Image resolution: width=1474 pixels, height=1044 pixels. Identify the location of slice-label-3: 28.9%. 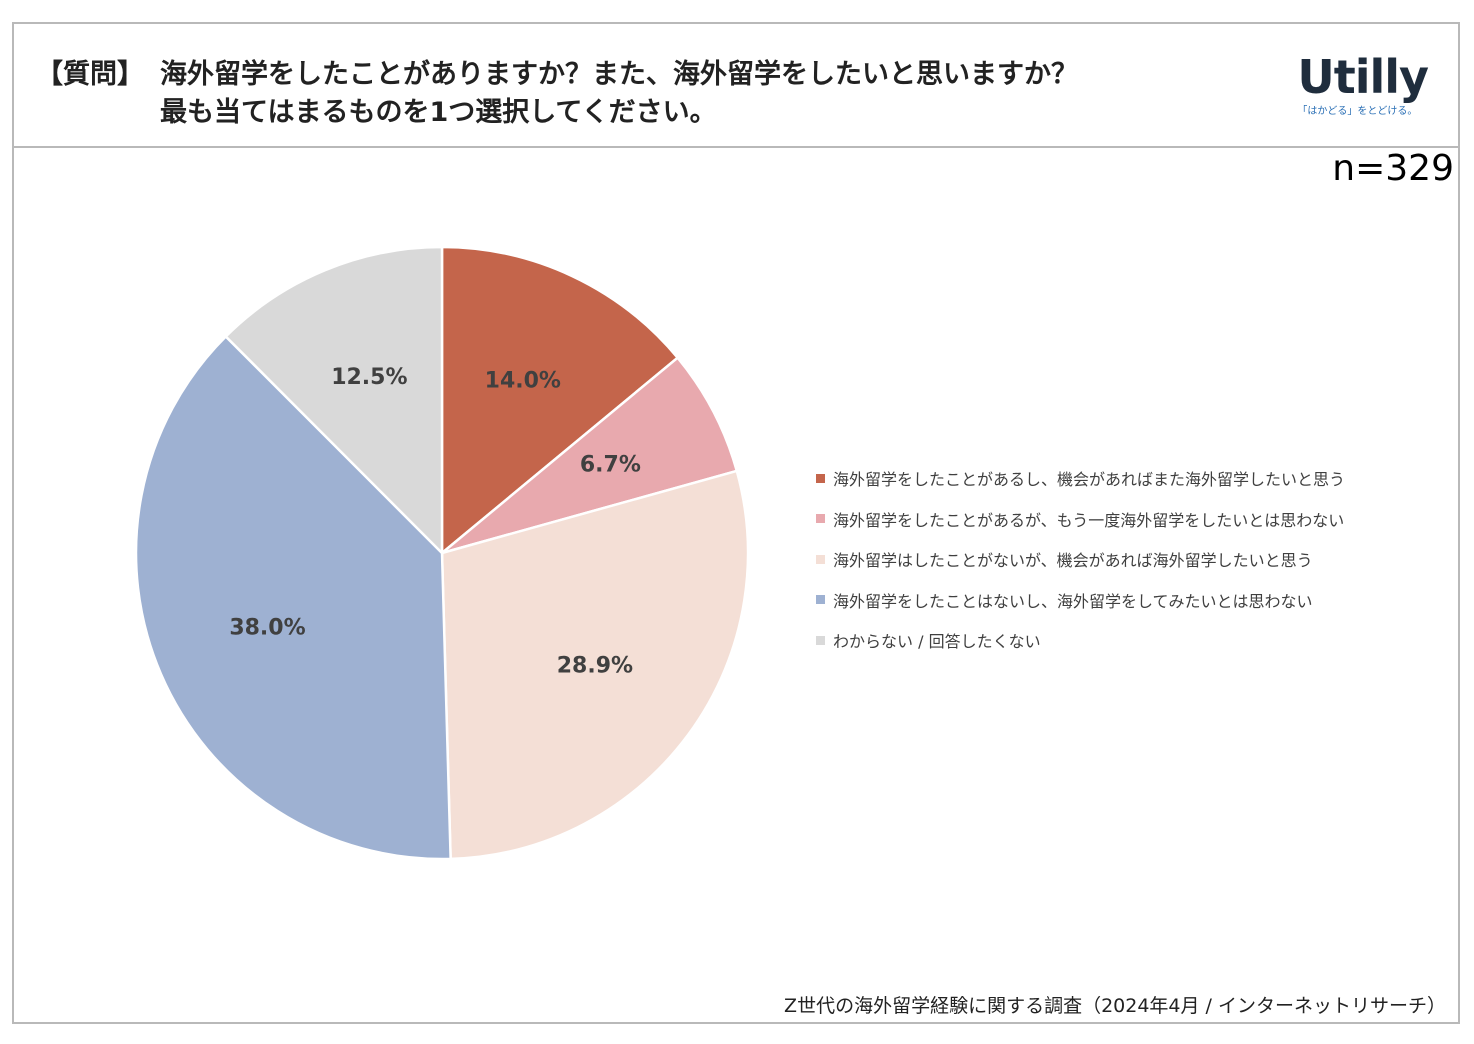
(595, 665).